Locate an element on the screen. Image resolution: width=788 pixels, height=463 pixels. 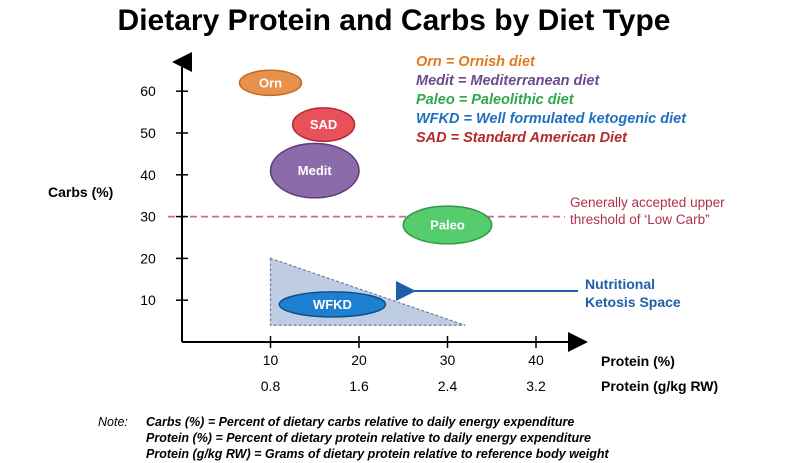
point-sad: SAD is located at coordinates (323, 125).